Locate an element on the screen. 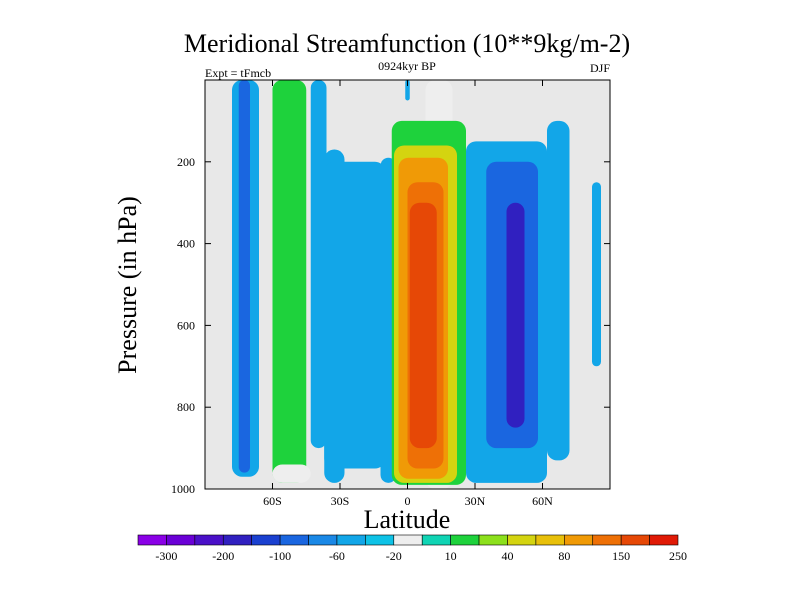  time-label: 0924kyr BP is located at coordinates (407, 66).